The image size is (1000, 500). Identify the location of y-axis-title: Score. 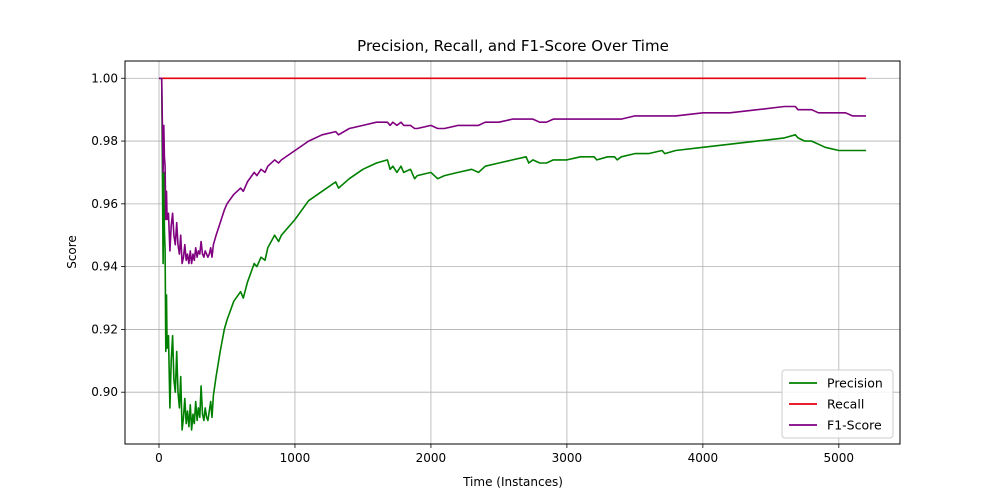
(72, 252).